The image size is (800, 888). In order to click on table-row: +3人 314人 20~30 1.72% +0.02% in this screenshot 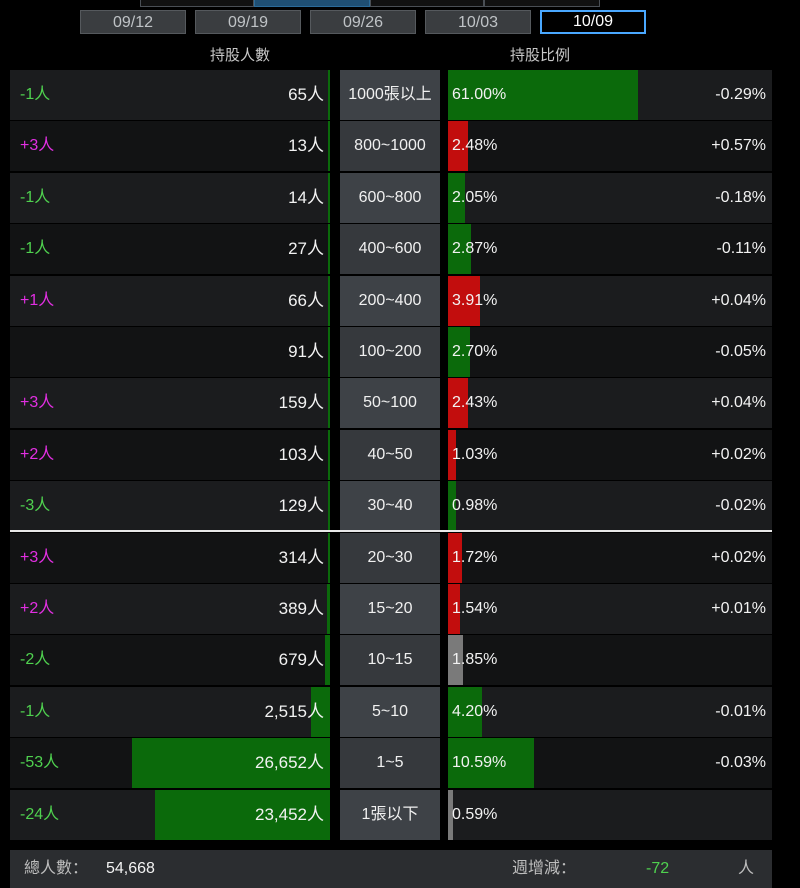, I will do `click(391, 558)`.